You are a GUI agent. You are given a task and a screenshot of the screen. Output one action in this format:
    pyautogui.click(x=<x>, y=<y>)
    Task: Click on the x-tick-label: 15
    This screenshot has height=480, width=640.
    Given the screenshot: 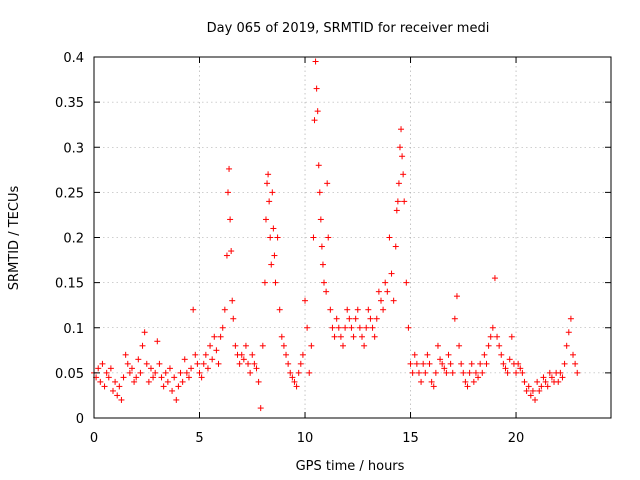 What is the action you would take?
    pyautogui.click(x=410, y=438)
    